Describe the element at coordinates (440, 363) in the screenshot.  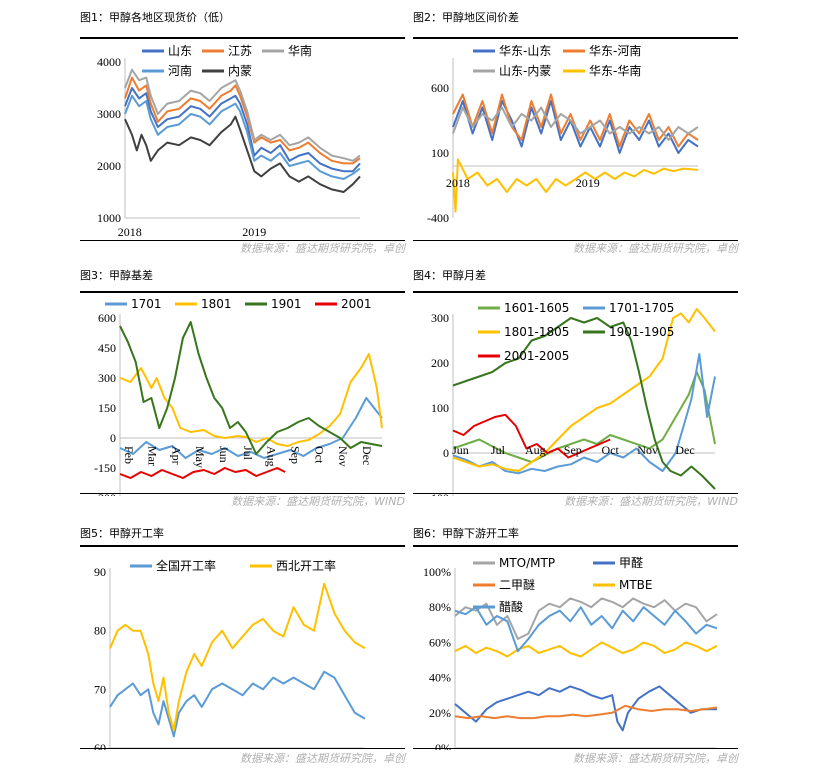
I see `y-tick-label: 200` at that location.